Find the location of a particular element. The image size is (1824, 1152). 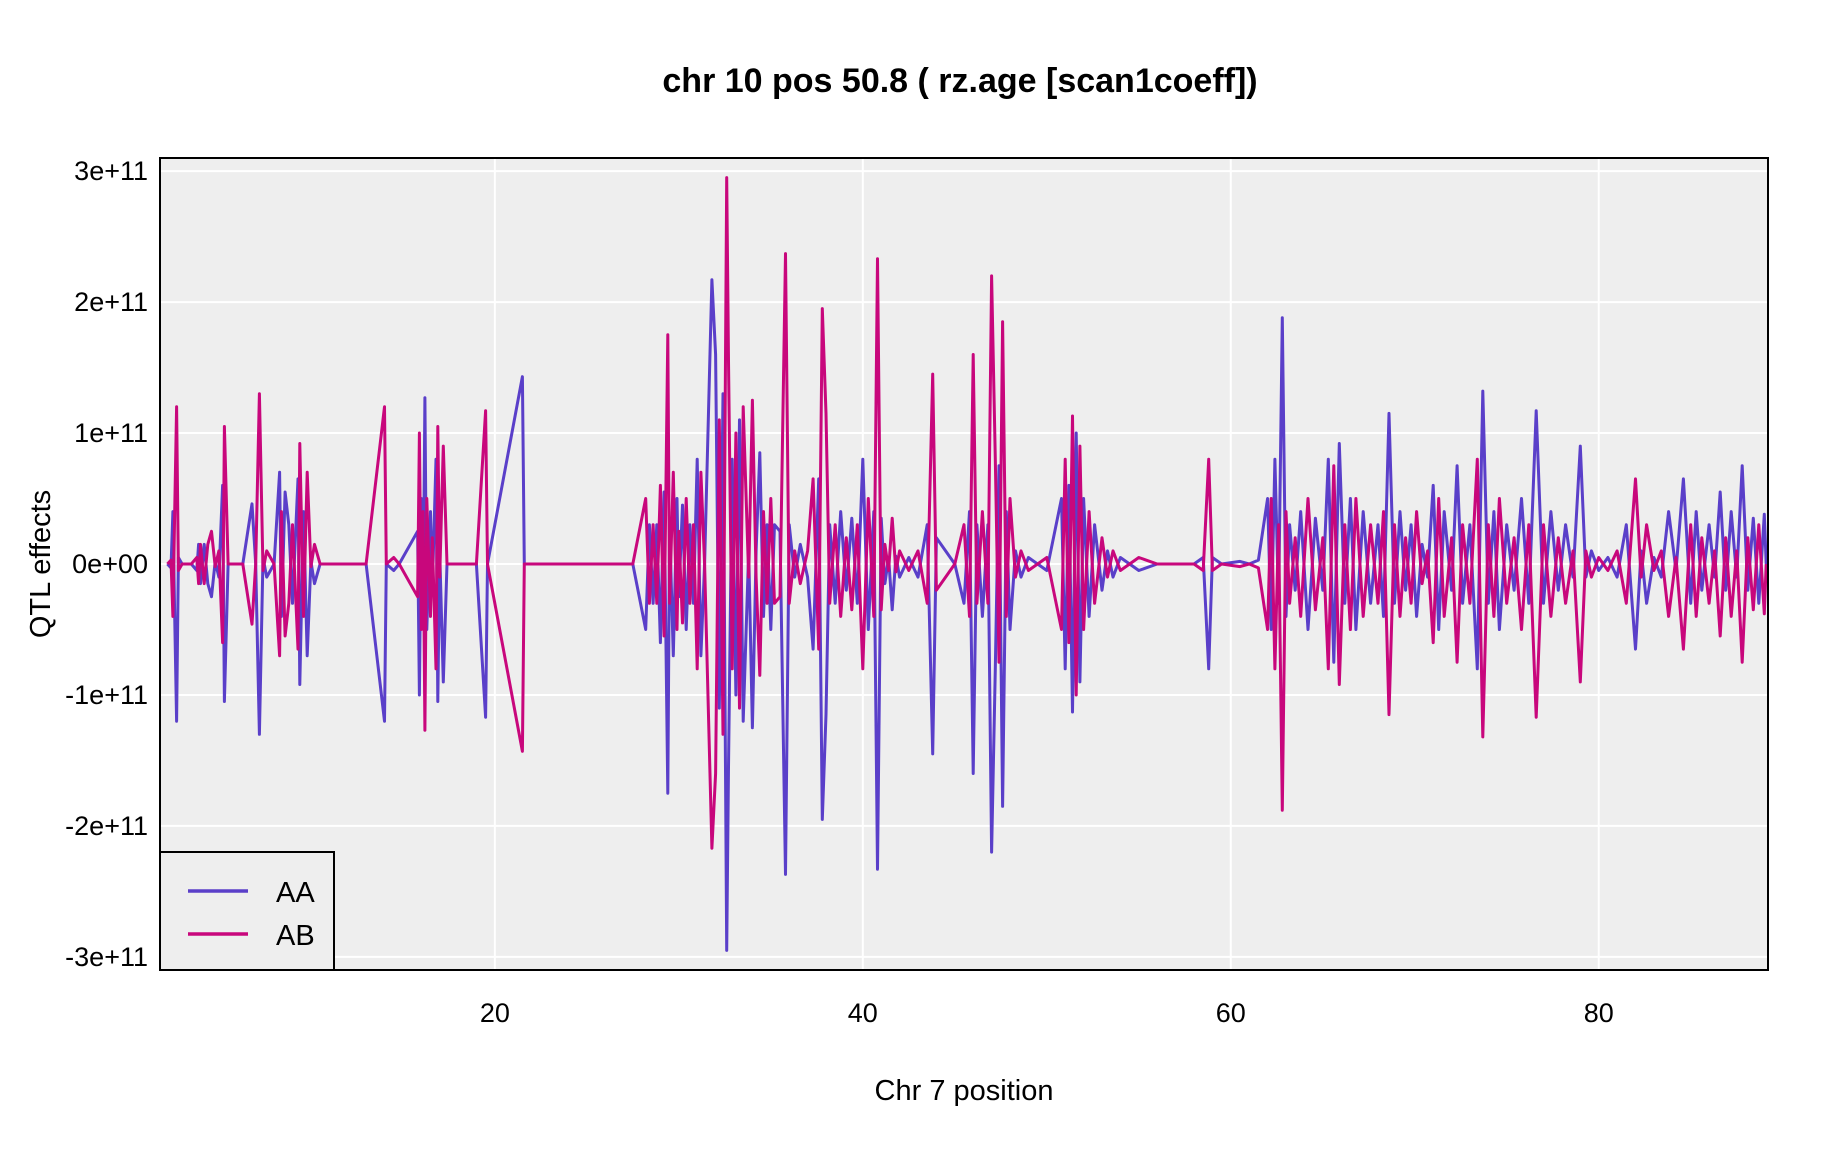

y-axis-label: QTL effects is located at coordinates (41, 564).